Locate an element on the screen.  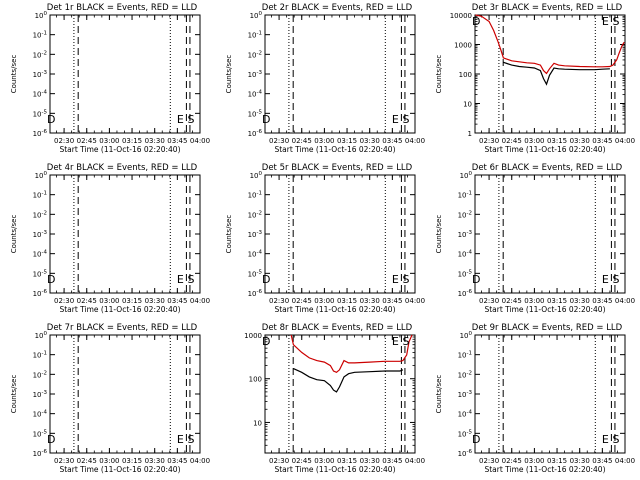
y-tick-label: 10 is located at coordinates (467, 105).